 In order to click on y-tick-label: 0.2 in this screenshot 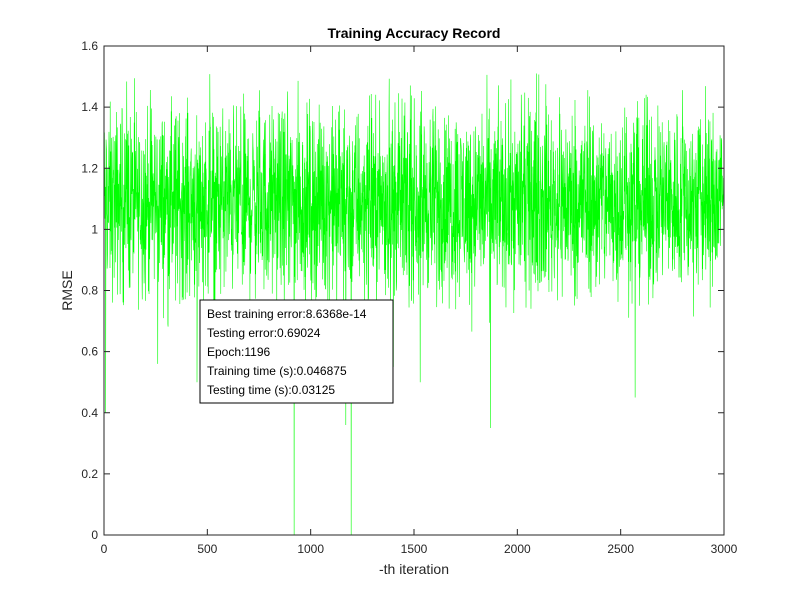, I will do `click(89, 474)`.